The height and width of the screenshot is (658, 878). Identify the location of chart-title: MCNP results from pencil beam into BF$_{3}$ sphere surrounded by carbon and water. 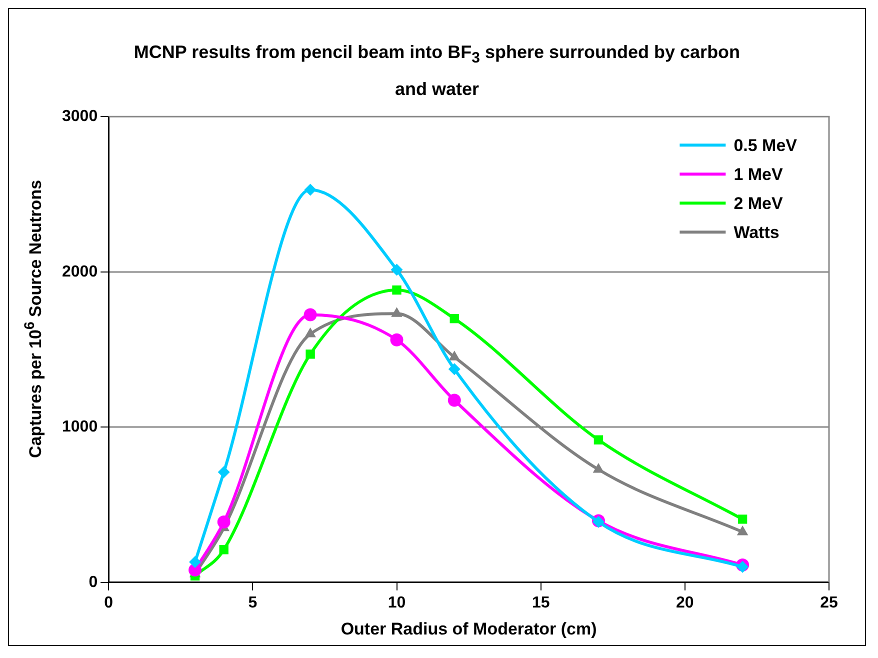
(437, 71).